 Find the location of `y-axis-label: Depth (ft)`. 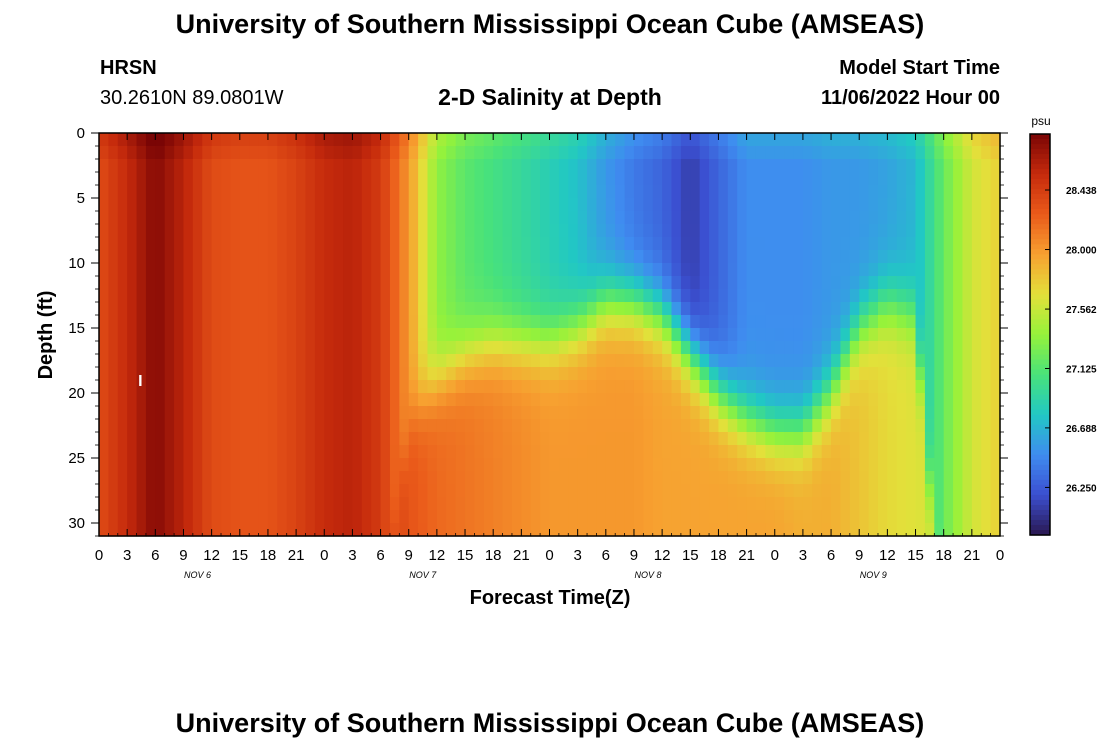

y-axis-label: Depth (ft) is located at coordinates (46, 335).